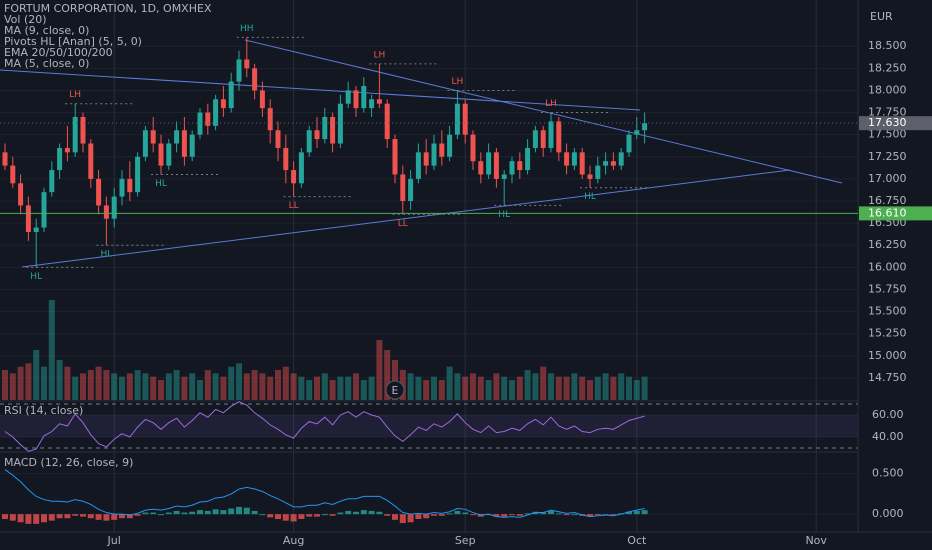 Image resolution: width=932 pixels, height=550 pixels. Describe the element at coordinates (108, 8) in the screenshot. I see `chart-title: FORTUM CORPORATION, 1D, OMXHEX` at that location.